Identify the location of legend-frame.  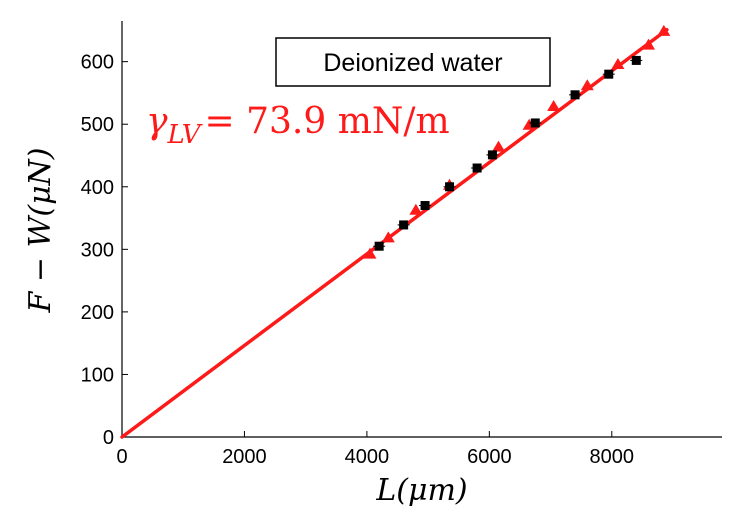
(413, 62).